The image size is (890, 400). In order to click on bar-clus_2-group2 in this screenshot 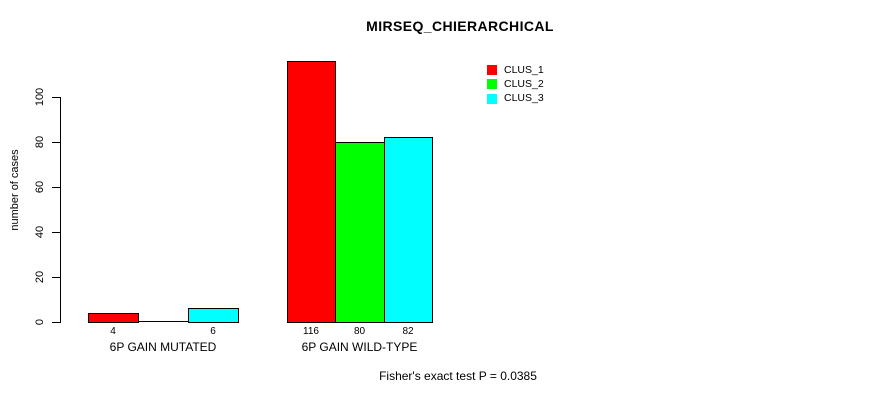, I will do `click(360, 232)`.